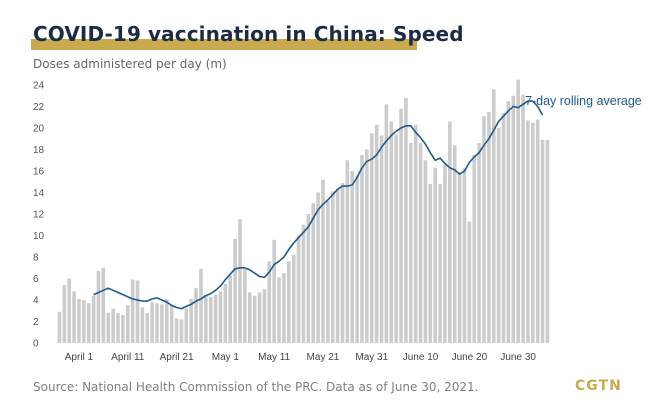  Describe the element at coordinates (39, 193) in the screenshot. I see `y-tick-label: 14` at that location.